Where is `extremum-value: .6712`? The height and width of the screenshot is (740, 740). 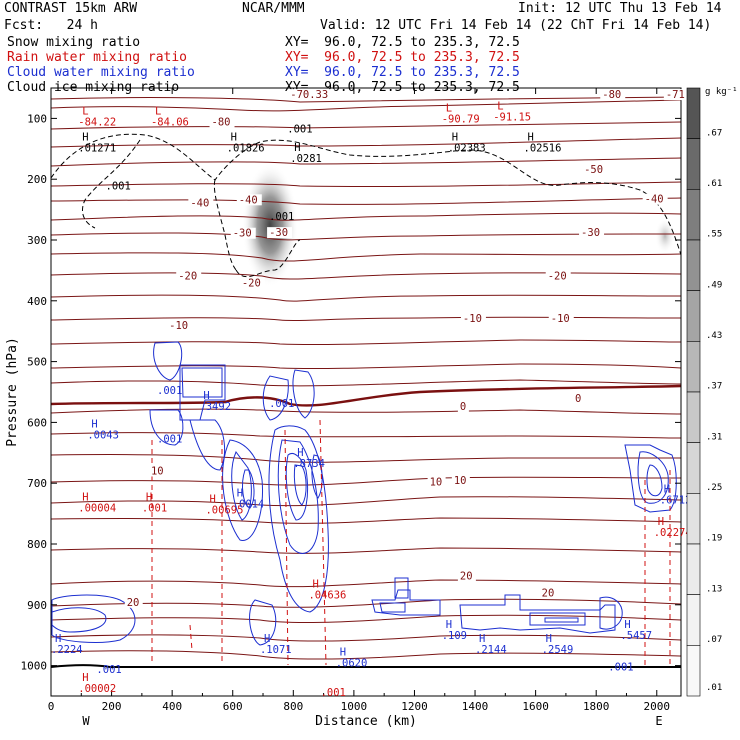
extremum-value: .6712 is located at coordinates (676, 501).